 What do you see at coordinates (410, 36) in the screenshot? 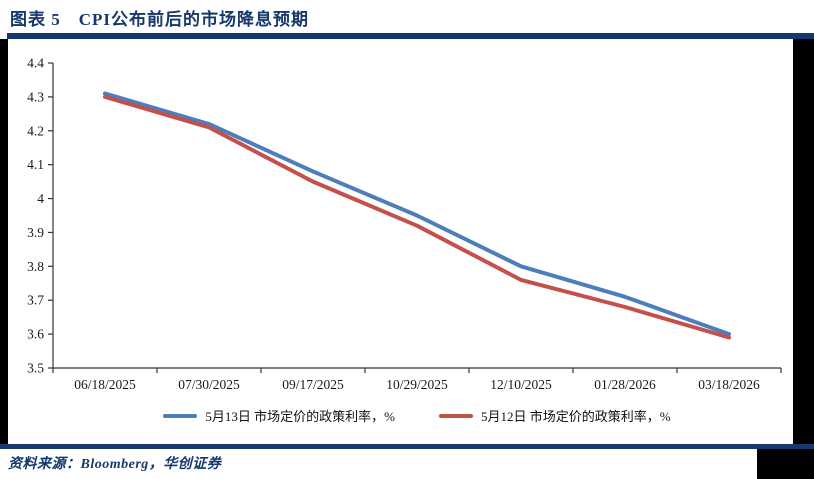
I see `title-underline-rule` at bounding box center [410, 36].